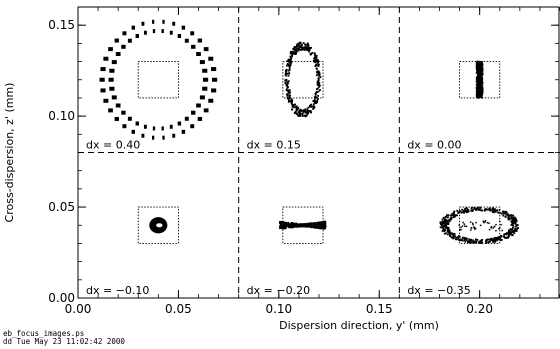  What do you see at coordinates (64, 341) in the screenshot?
I see `footer-timestamp: dd Tue May 23 11:02:42 2000` at bounding box center [64, 341].